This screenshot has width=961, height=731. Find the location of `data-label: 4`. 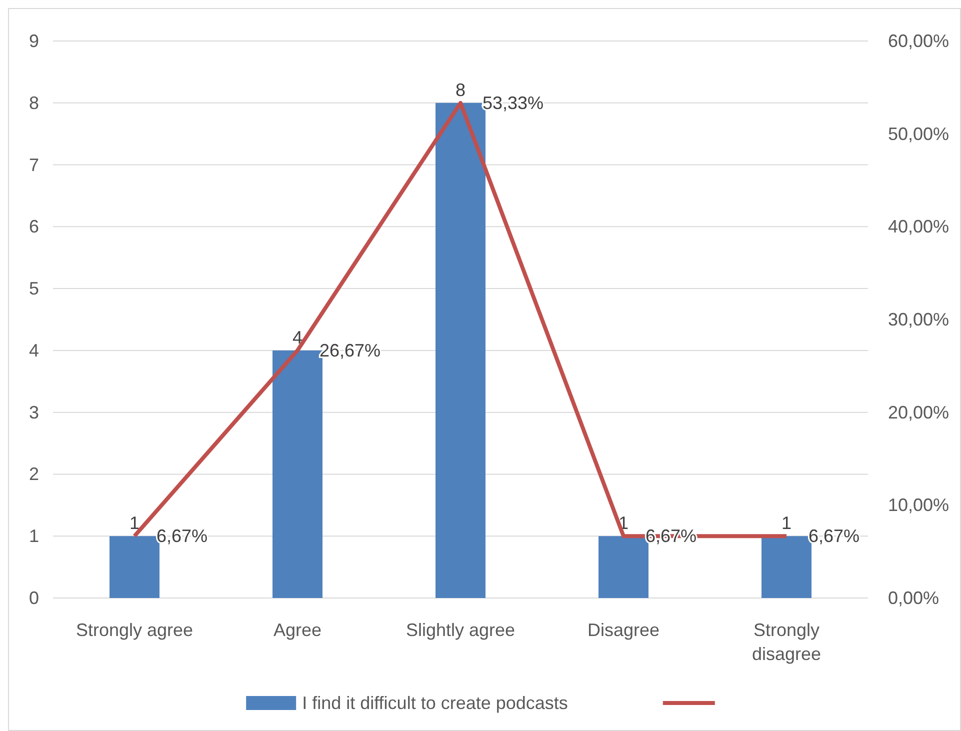

data-label: 4 is located at coordinates (297, 337).